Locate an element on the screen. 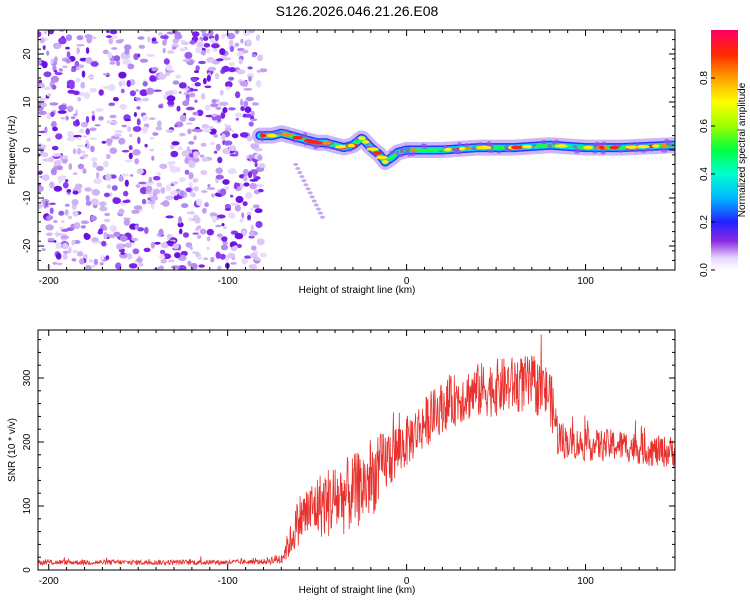 This screenshot has height=605, width=750. y-tick-label: -10 is located at coordinates (27, 197).